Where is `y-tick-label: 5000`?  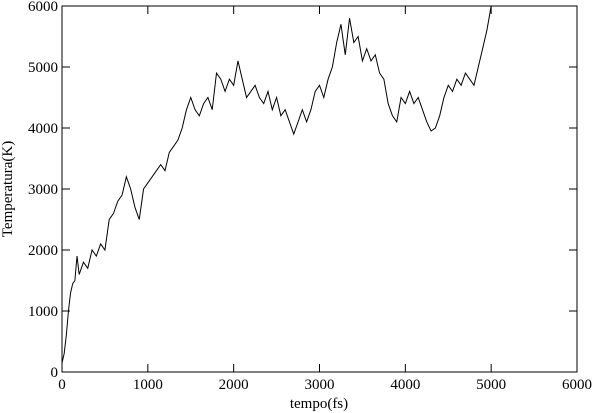
y-tick-label: 5000 is located at coordinates (43, 68).